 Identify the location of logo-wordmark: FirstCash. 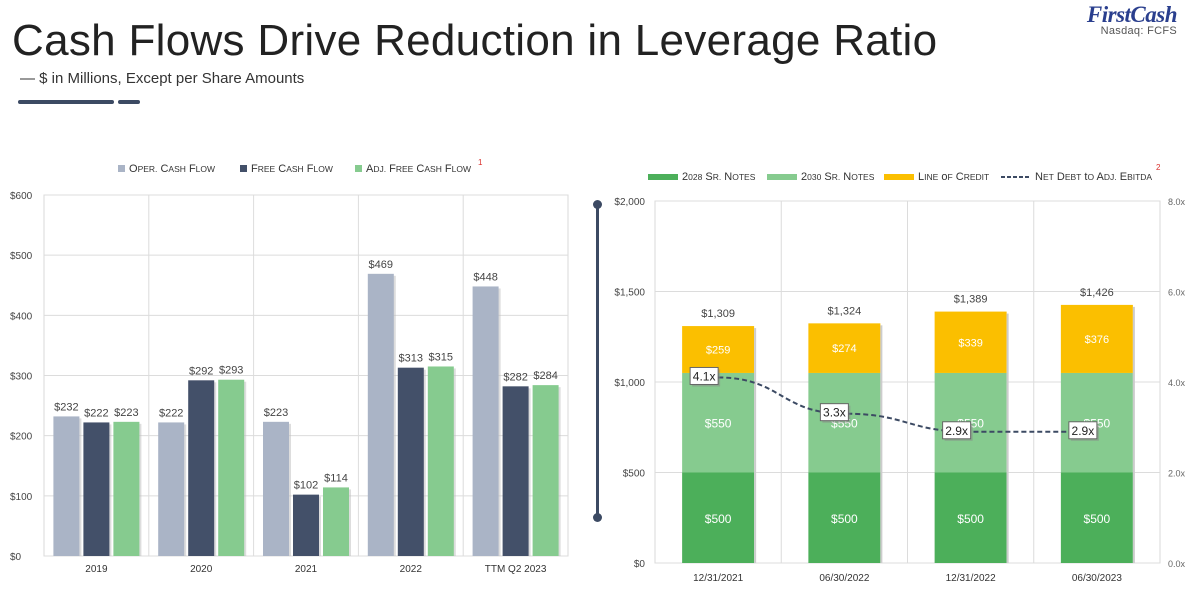
(1132, 14).